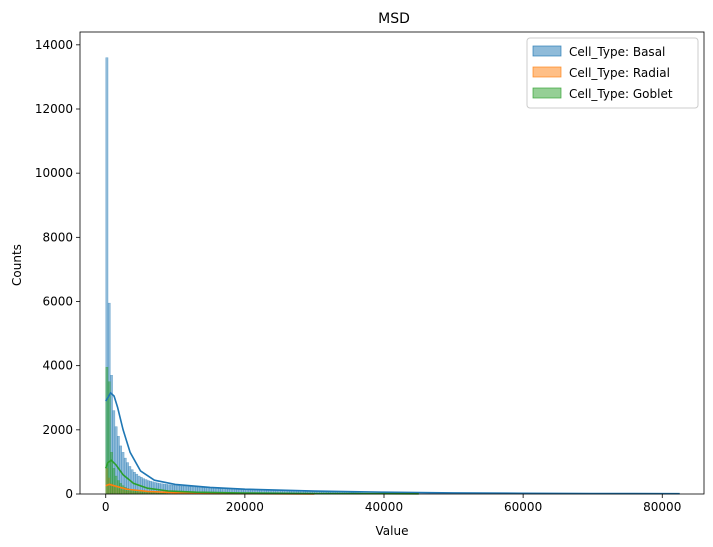  What do you see at coordinates (54, 109) in the screenshot?
I see `y-tick-label: 12000` at bounding box center [54, 109].